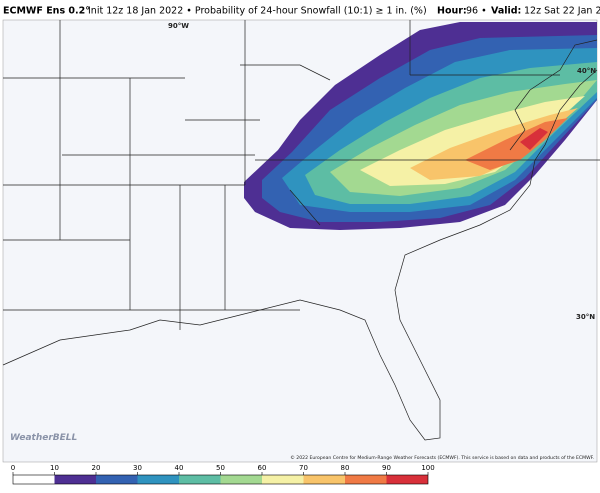 Image resolution: width=600 pixels, height=493 pixels. I want to click on tick-label: 20, so click(96, 468).